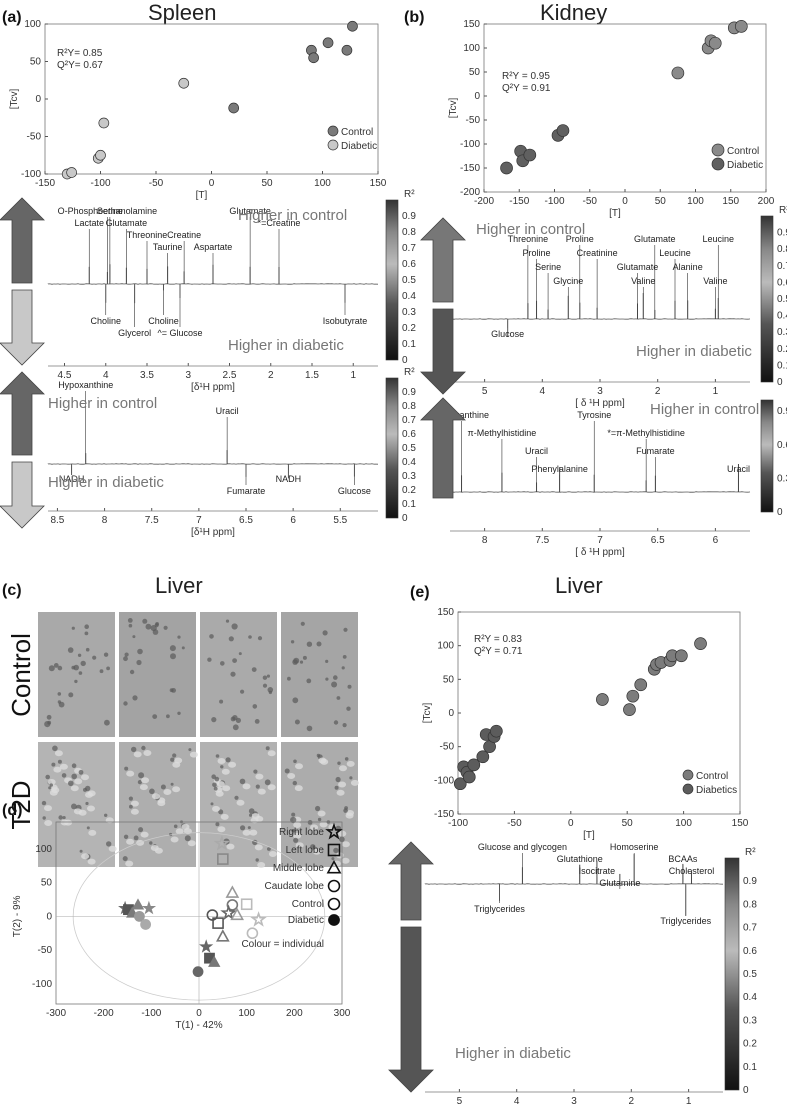 Image resolution: width=787 pixels, height=1117 pixels. I want to click on y-tick-label: -150, so click(444, 814).